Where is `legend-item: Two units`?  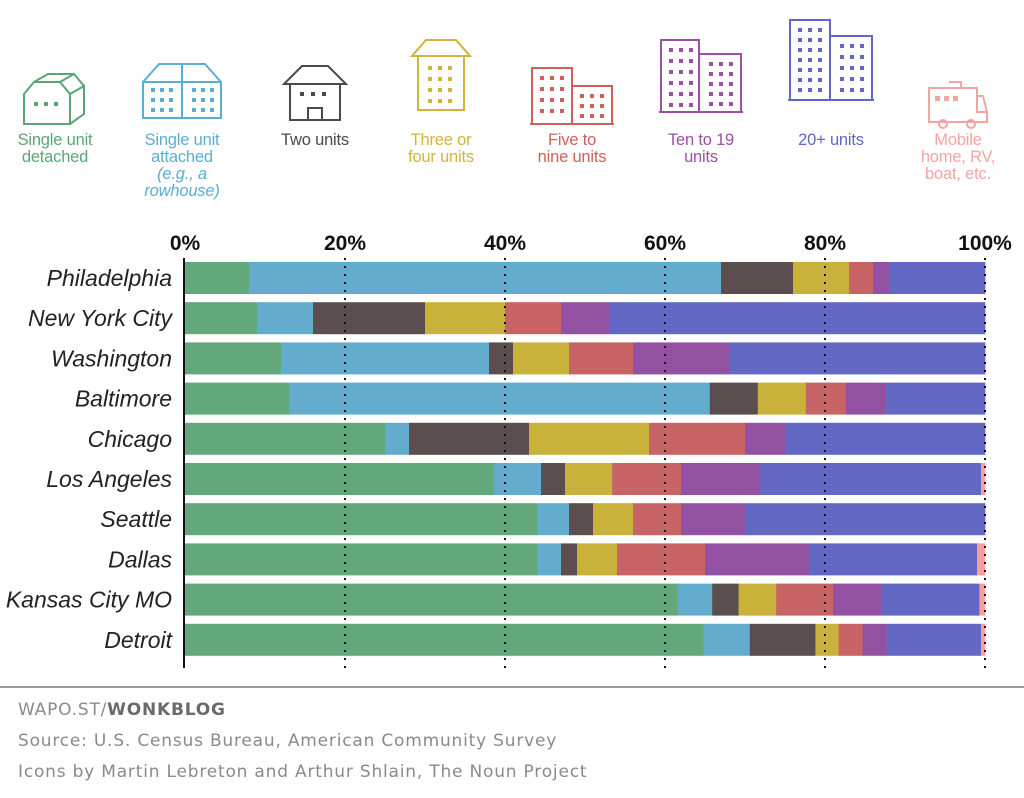 legend-item: Two units is located at coordinates (315, 81).